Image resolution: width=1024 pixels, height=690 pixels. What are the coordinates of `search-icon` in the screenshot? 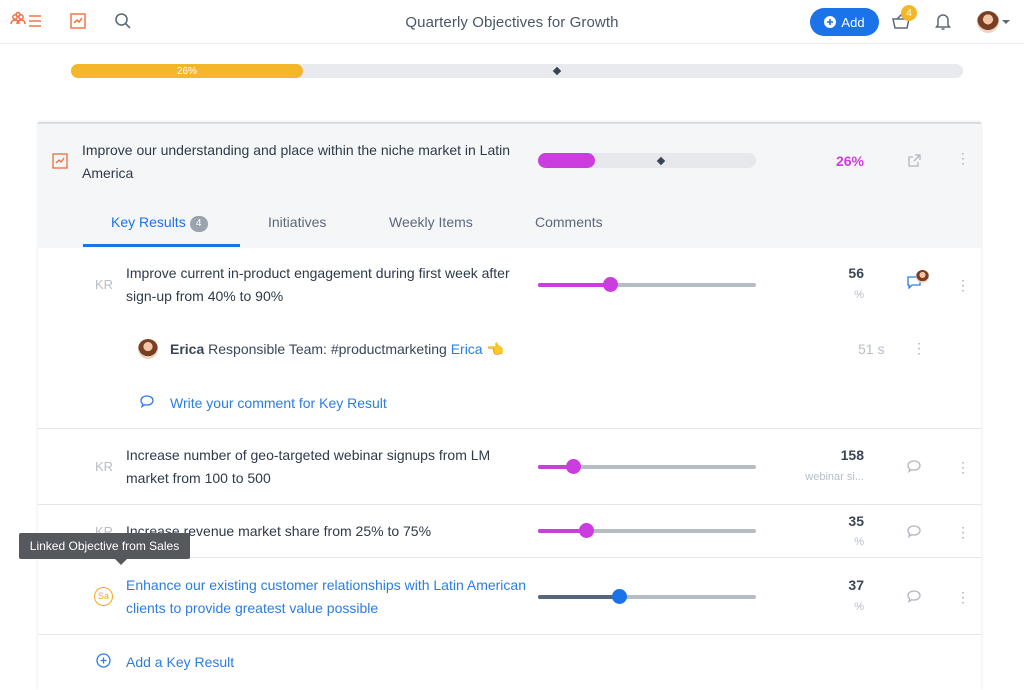 It's located at (123, 21).